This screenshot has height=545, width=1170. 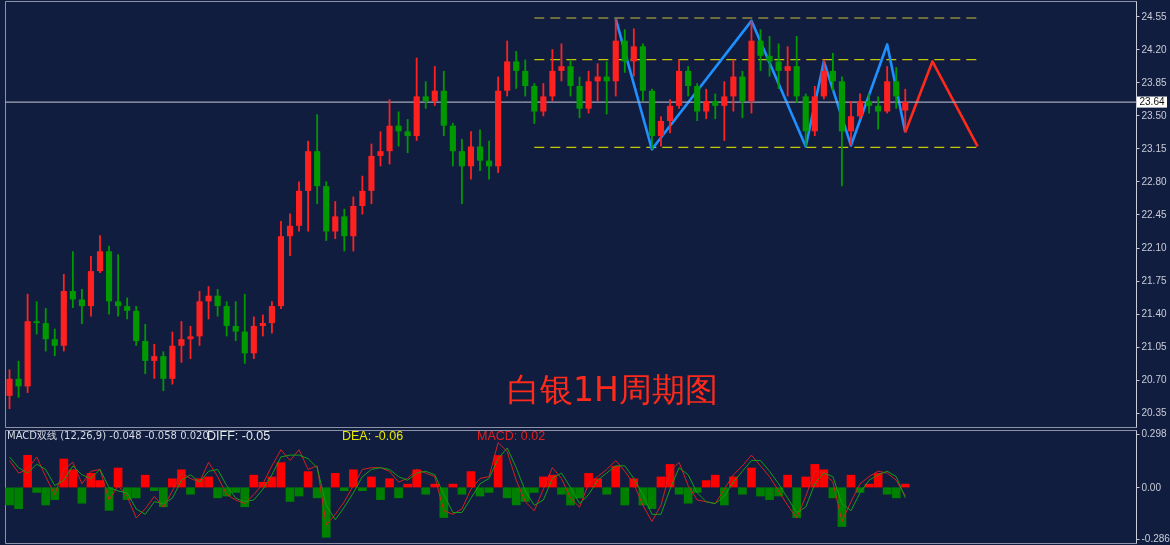 I want to click on y-tick-label: 23.85, so click(x=1154, y=82).